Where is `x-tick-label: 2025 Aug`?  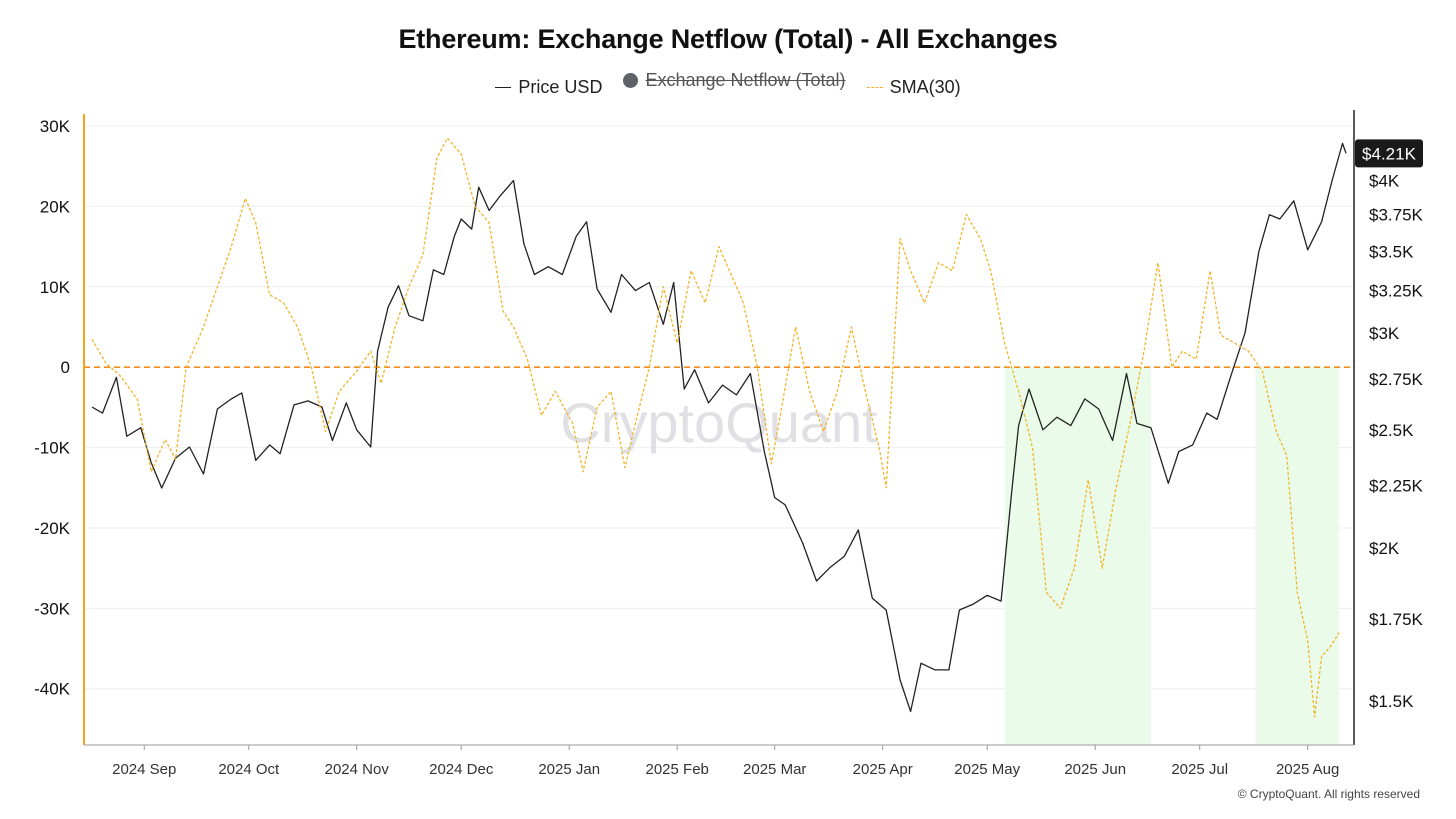 x-tick-label: 2025 Aug is located at coordinates (1307, 769).